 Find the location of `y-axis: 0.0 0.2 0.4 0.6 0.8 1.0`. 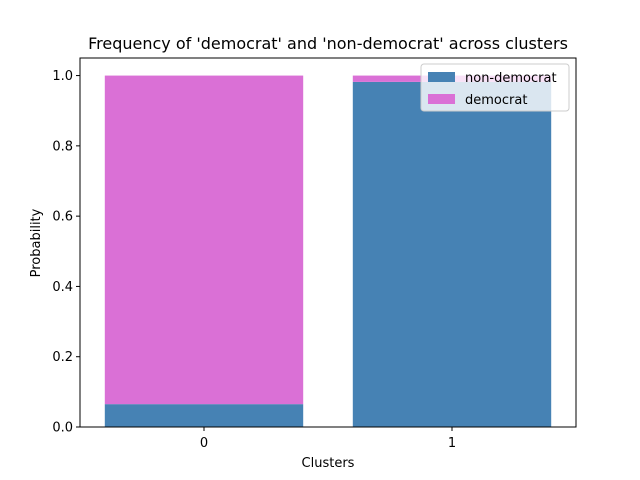

y-axis: 0.0 0.2 0.4 0.6 0.8 1.0 is located at coordinates (66, 252).